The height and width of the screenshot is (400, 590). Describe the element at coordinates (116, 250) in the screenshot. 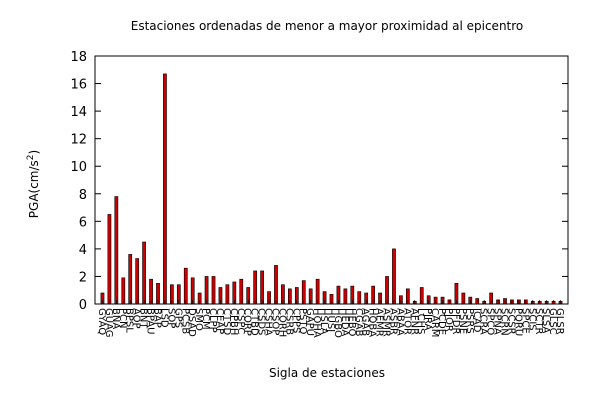

I see `bar-bna` at that location.